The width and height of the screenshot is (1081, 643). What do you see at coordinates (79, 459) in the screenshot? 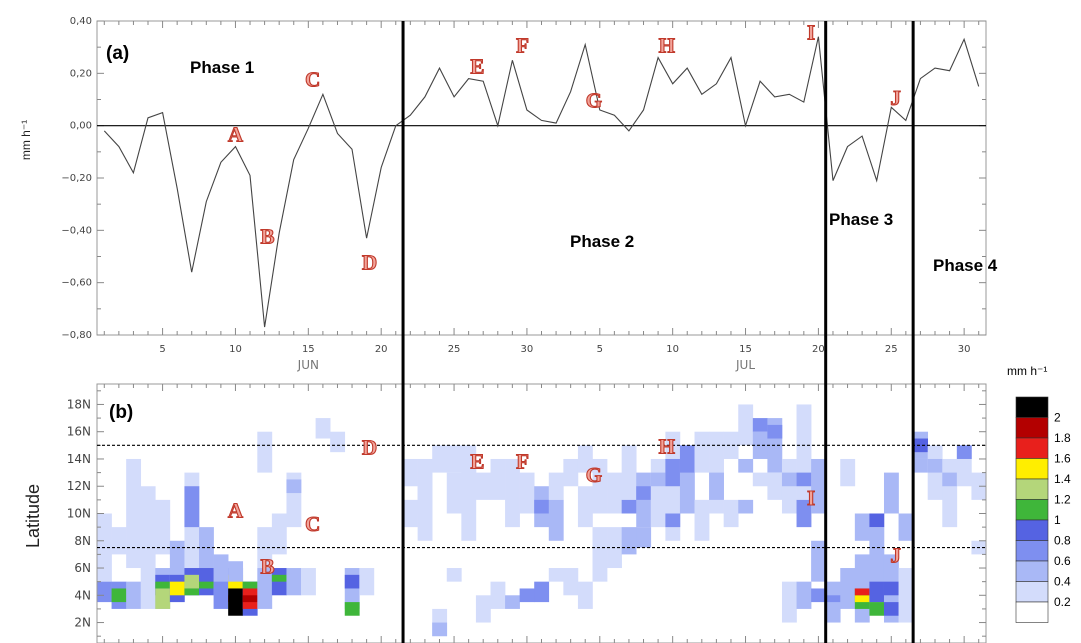
I see `panel-b-ytick-label: 14N` at bounding box center [79, 459].